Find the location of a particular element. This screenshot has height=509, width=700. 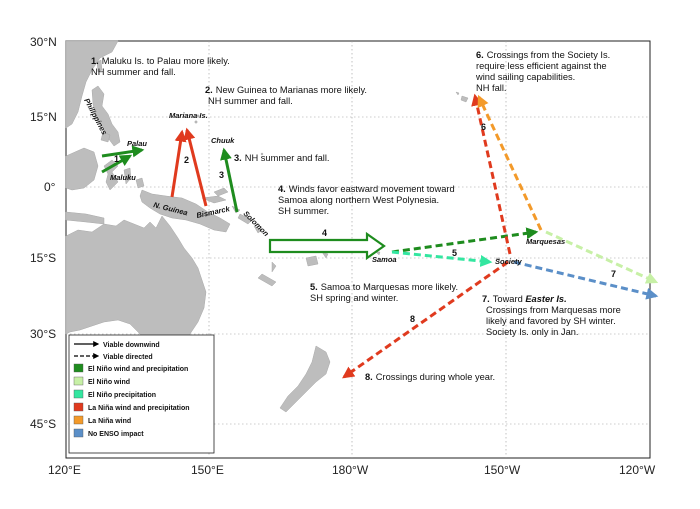

annotation-6-line4: NH fall. is located at coordinates (491, 88).